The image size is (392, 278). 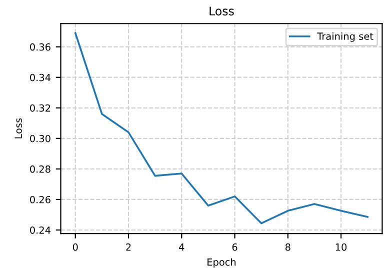 I want to click on chart-title: Loss, so click(x=222, y=11).